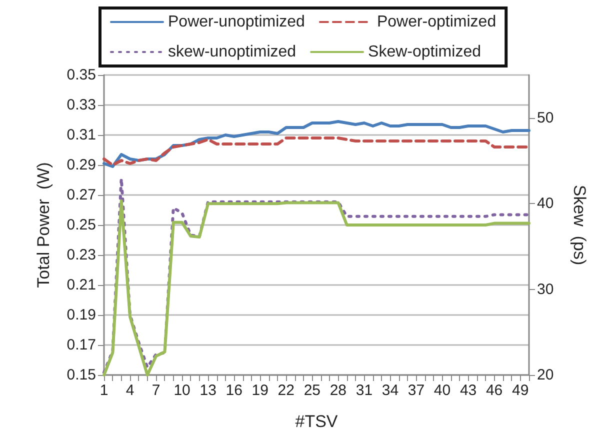  What do you see at coordinates (579, 225) in the screenshot?
I see `y2-axis-title: Skew (ps)` at bounding box center [579, 225].